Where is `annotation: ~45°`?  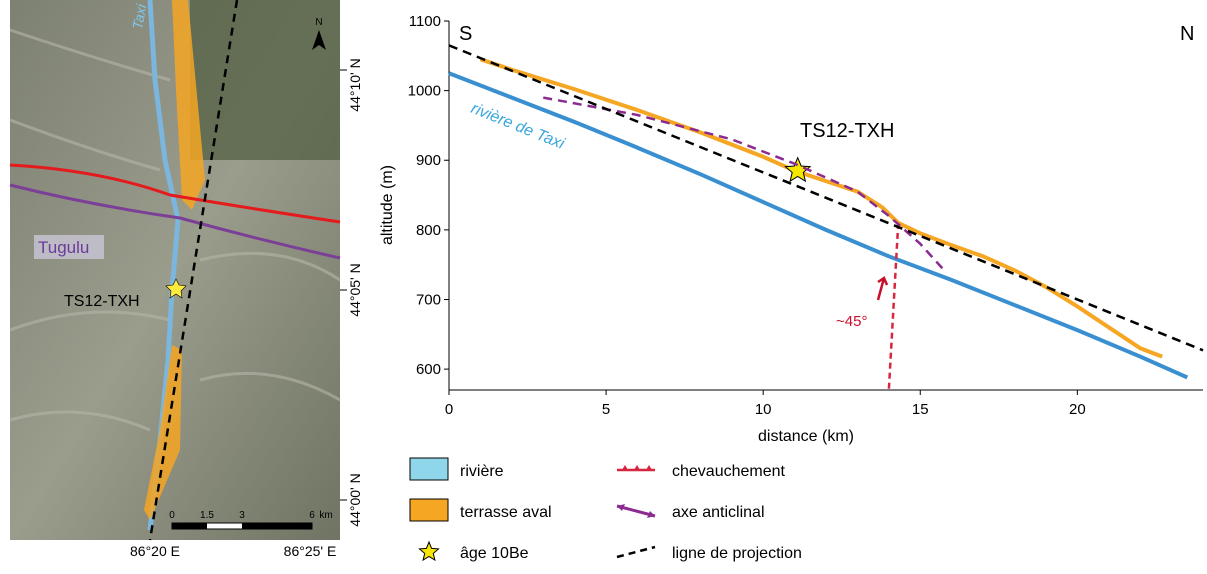
annotation: ~45° is located at coordinates (851, 321).